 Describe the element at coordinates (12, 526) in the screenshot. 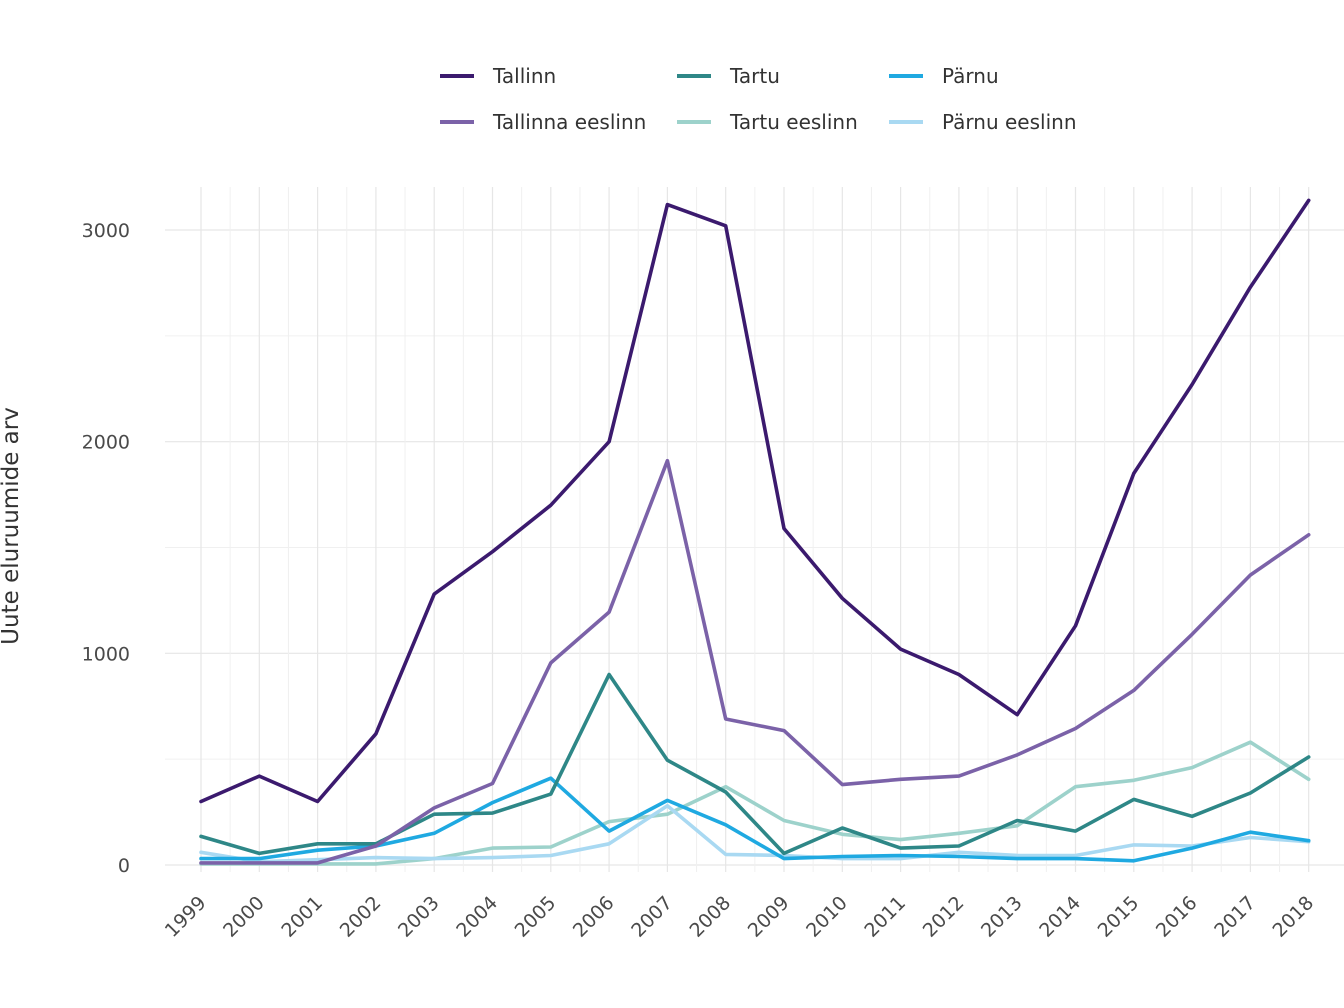

I see `y-axis-title: Uute eluruumide arv` at that location.